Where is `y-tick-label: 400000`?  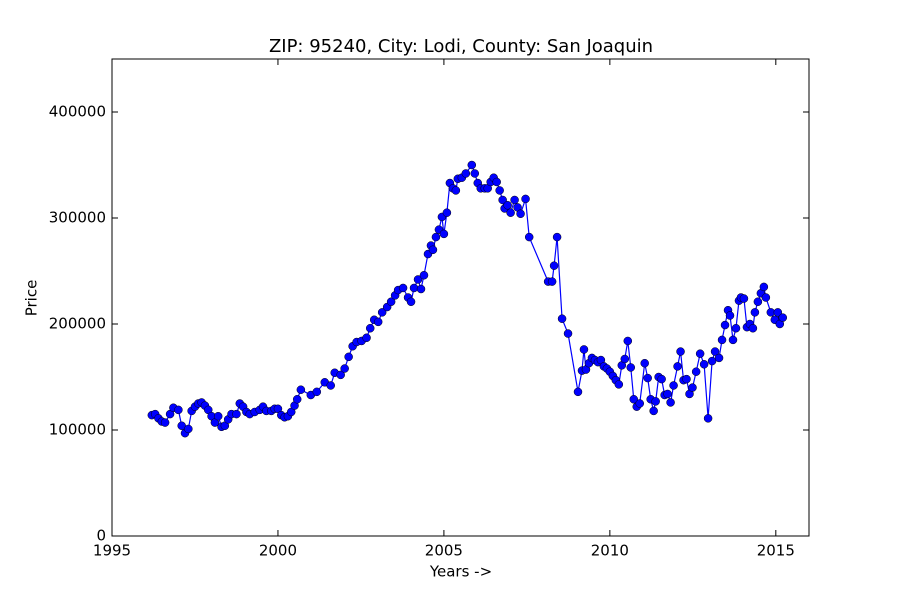 y-tick-label: 400000 is located at coordinates (77, 112).